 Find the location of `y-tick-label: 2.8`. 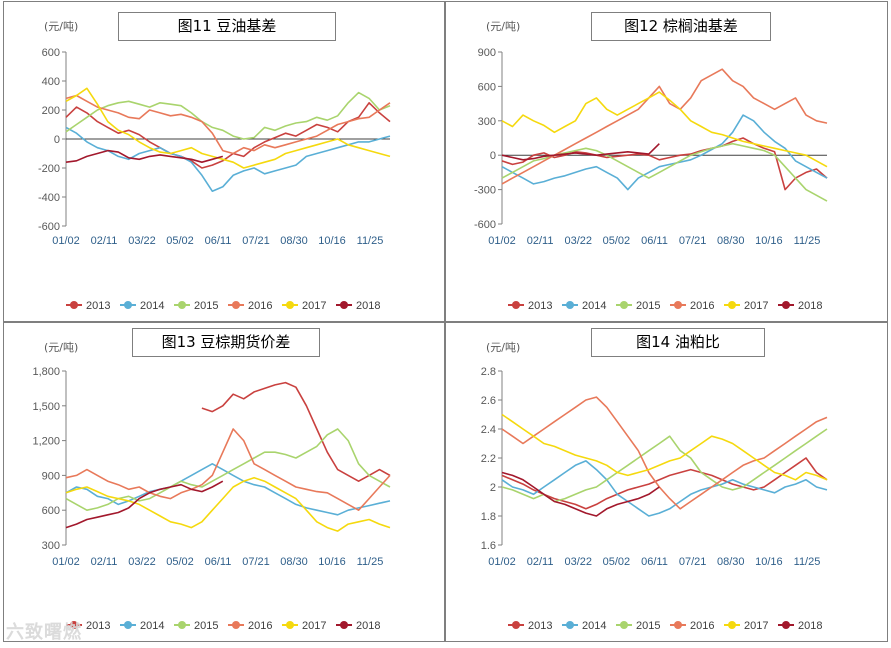

y-tick-label: 2.8 is located at coordinates (488, 372).